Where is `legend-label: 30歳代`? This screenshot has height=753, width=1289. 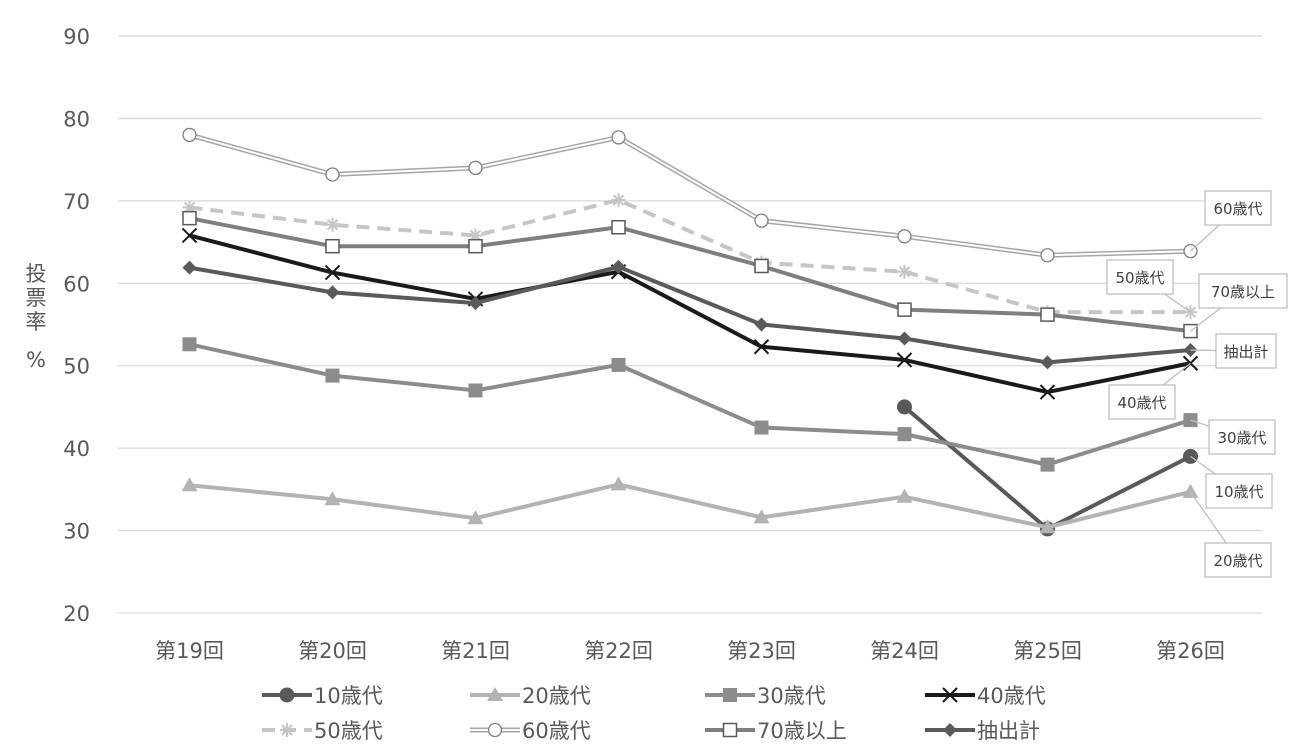 legend-label: 30歳代 is located at coordinates (791, 696).